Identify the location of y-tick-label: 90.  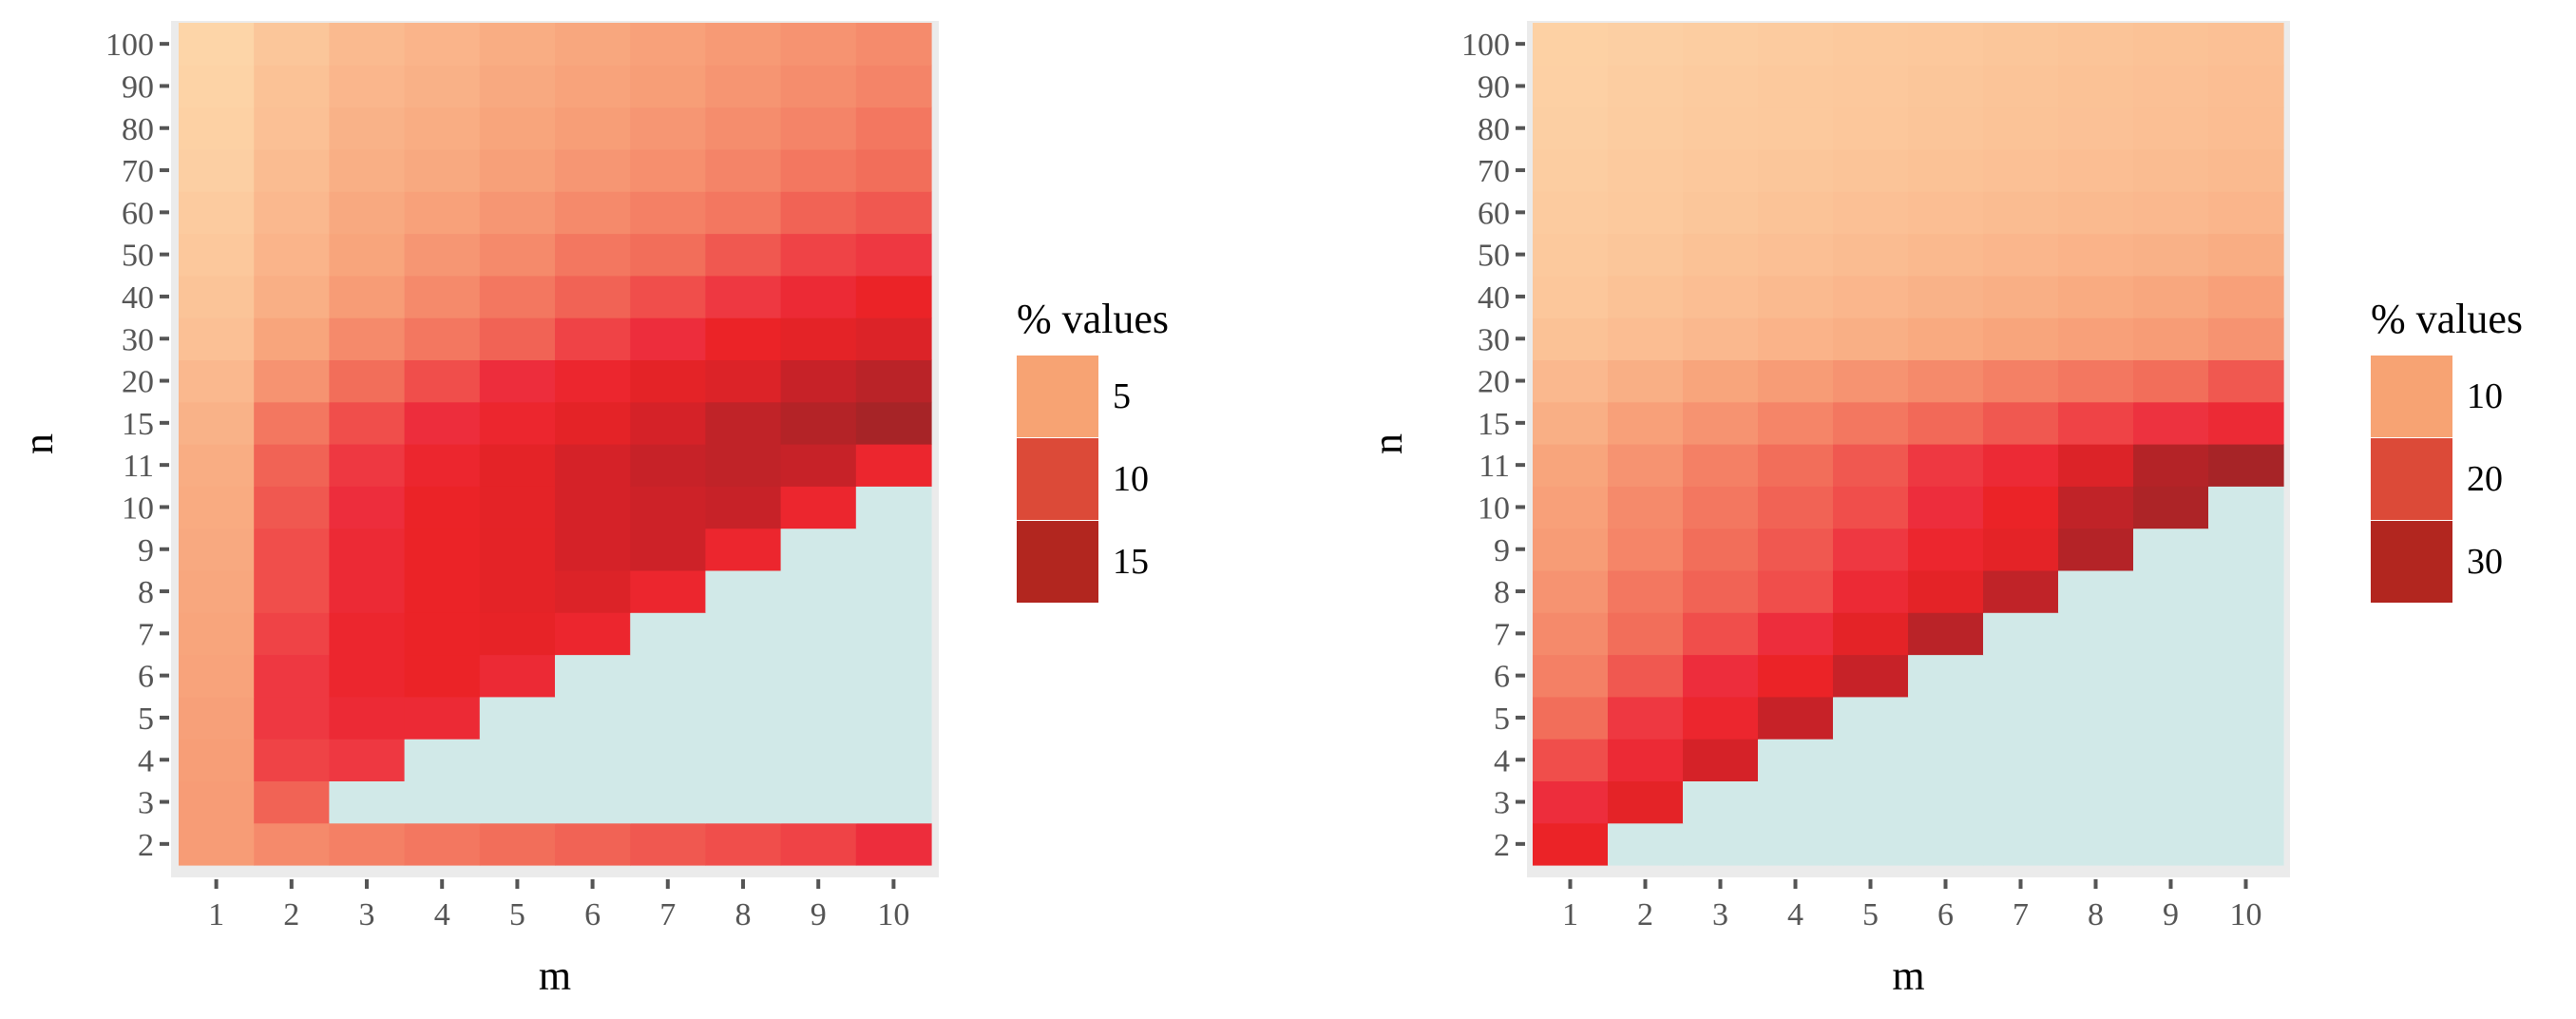
(1494, 87).